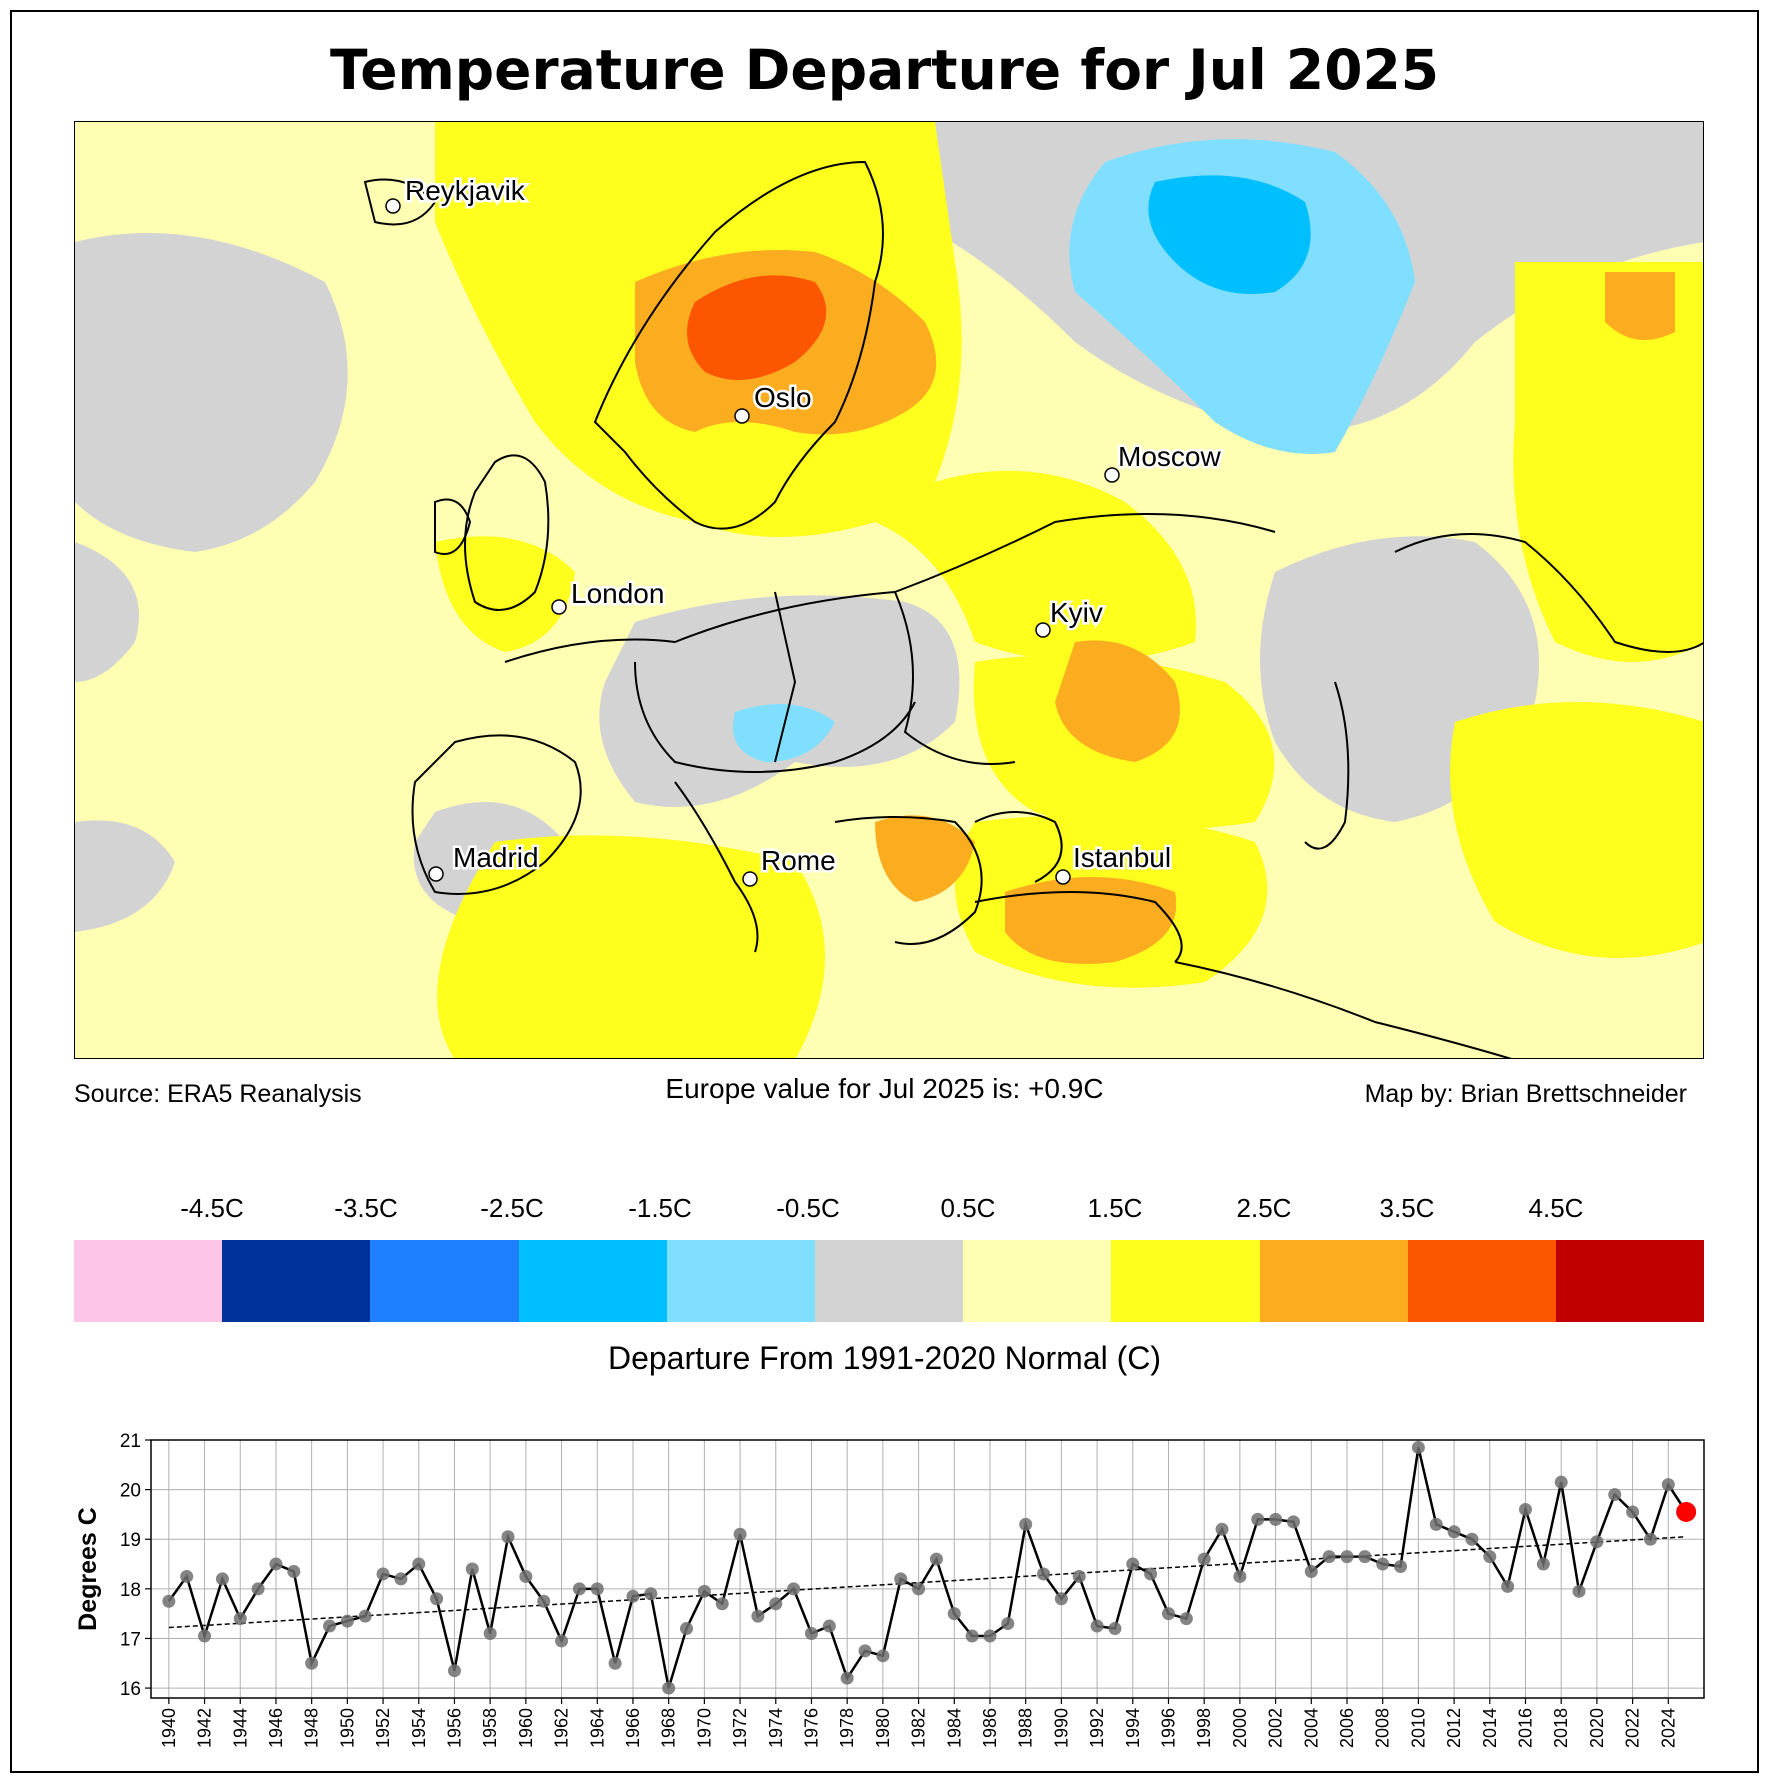 This screenshot has width=1769, height=1783. I want to click on x-tick-label: 1976, so click(811, 1728).